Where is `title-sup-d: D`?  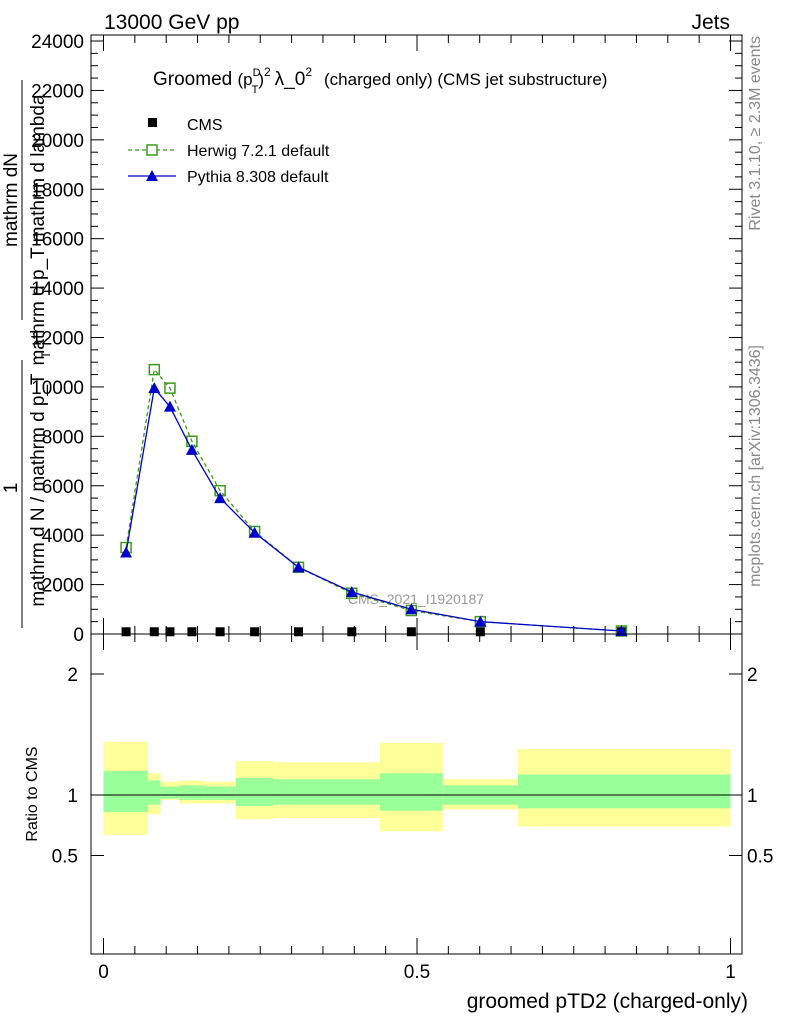
title-sup-d: D is located at coordinates (257, 73).